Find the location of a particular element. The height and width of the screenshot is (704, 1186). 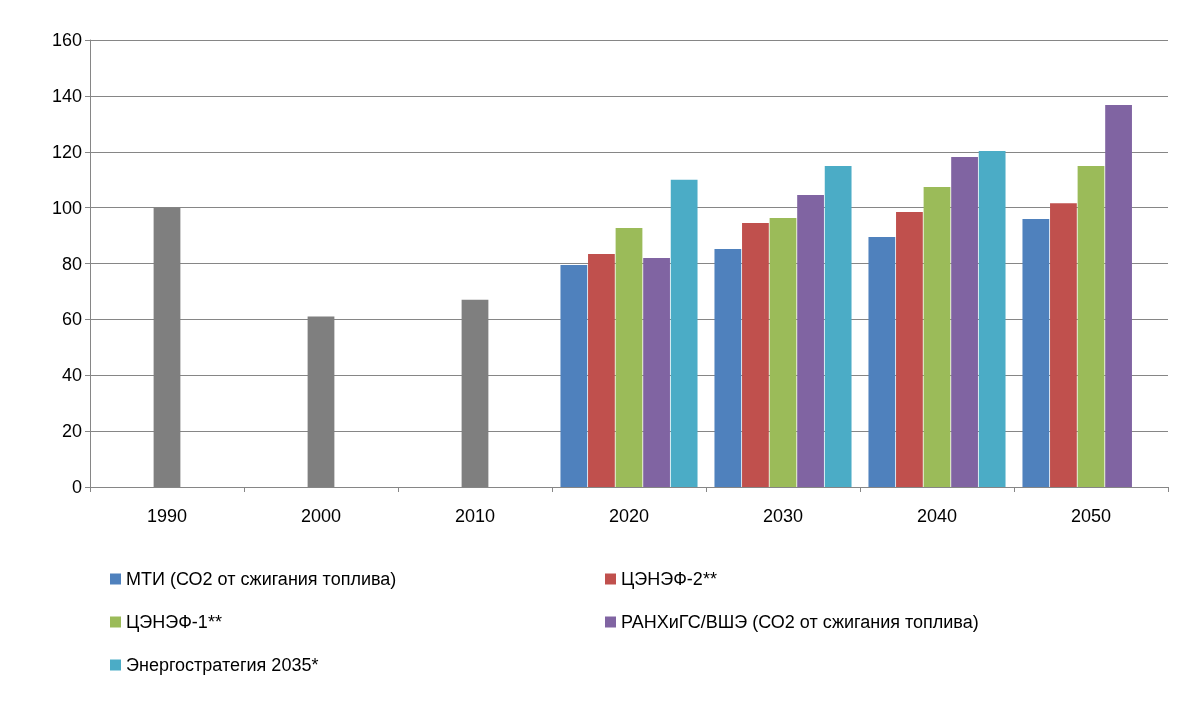

legend-label: РАНХиГС/ВШЭ (СО2 от сжигания топлива) is located at coordinates (800, 622).